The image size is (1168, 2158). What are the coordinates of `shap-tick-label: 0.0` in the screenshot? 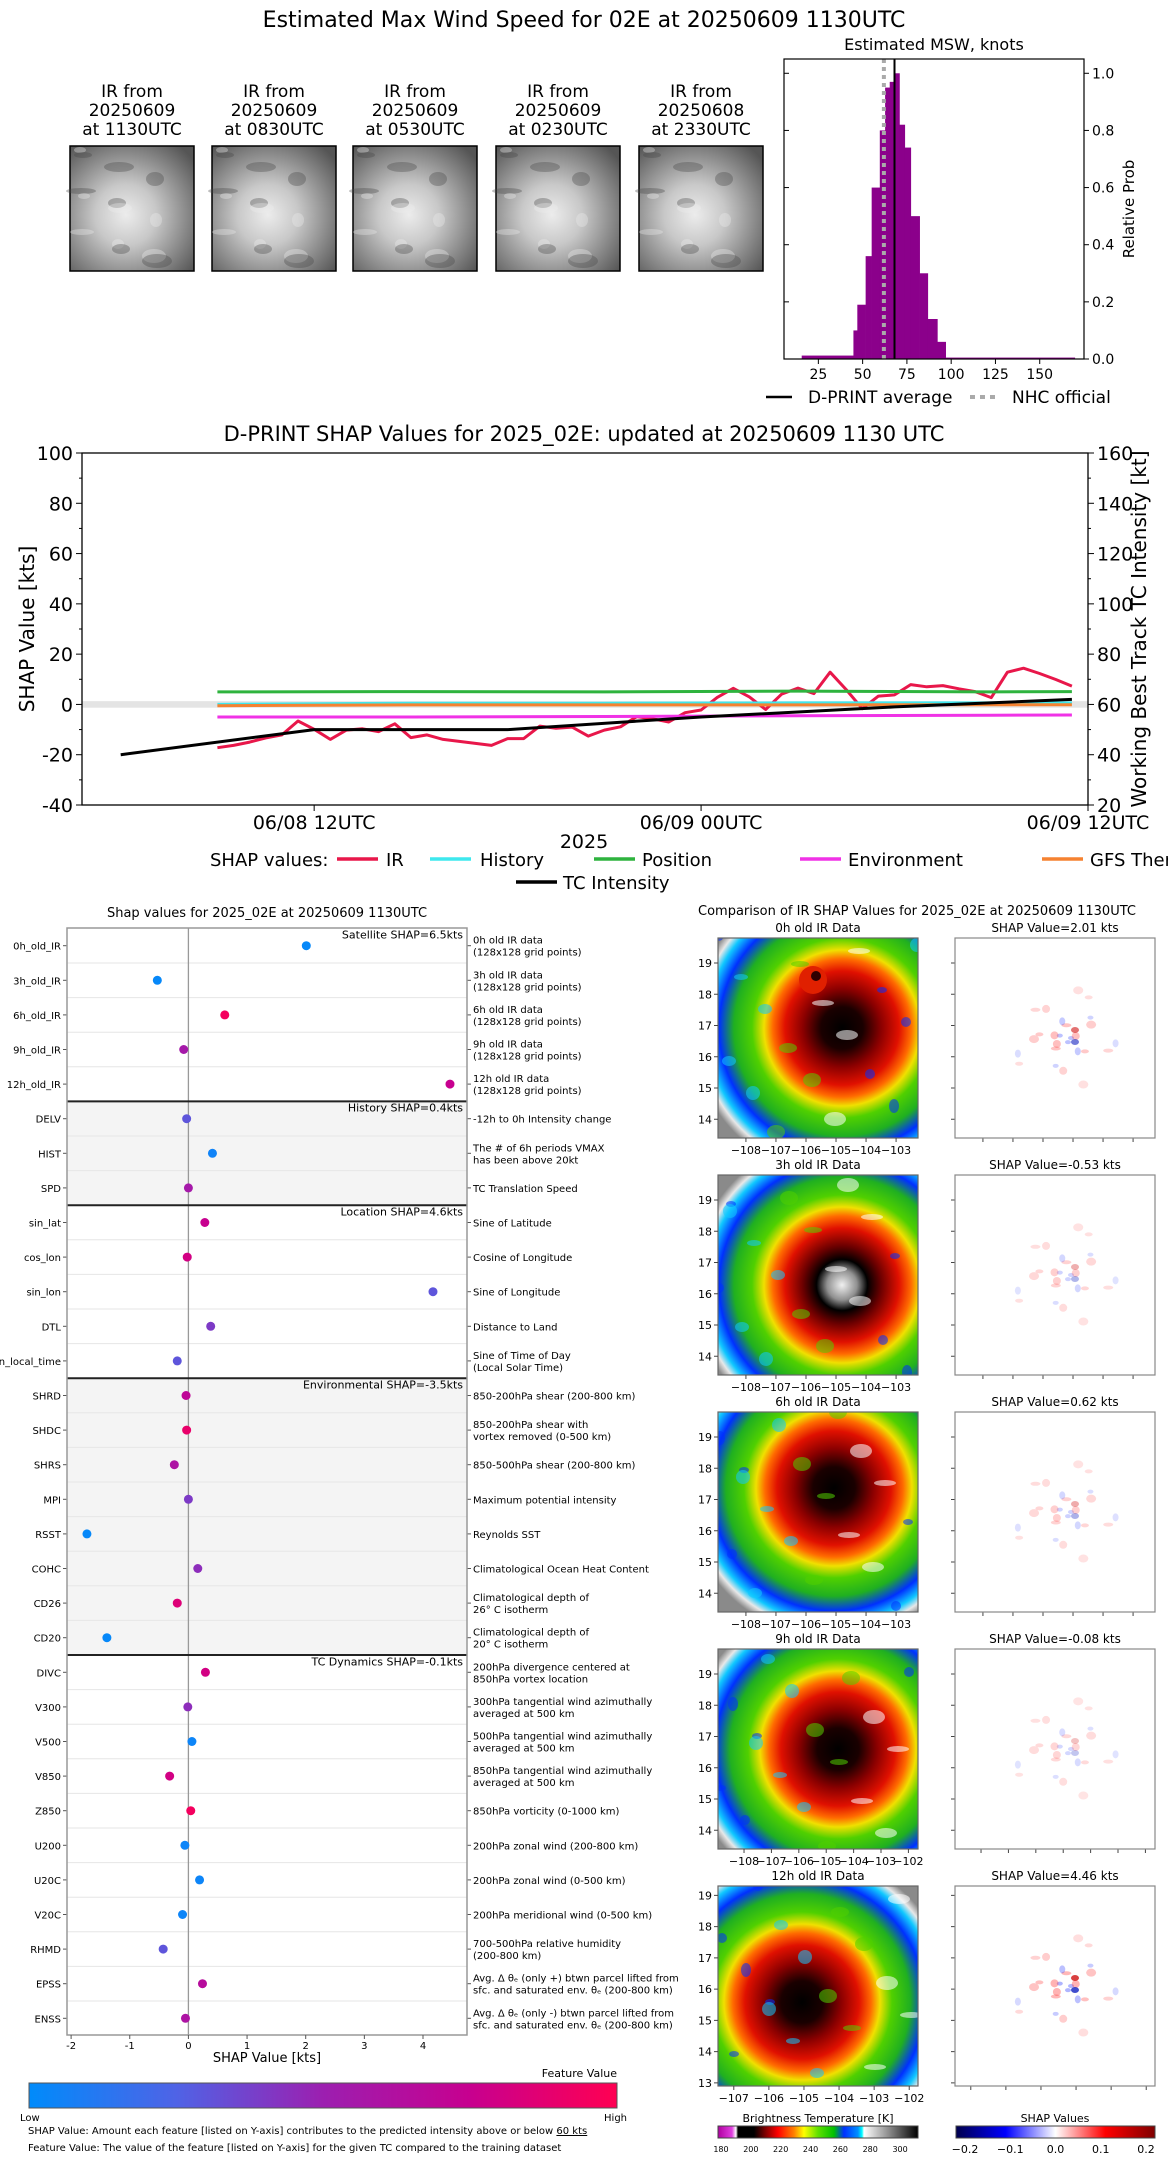 It's located at (1056, 2149).